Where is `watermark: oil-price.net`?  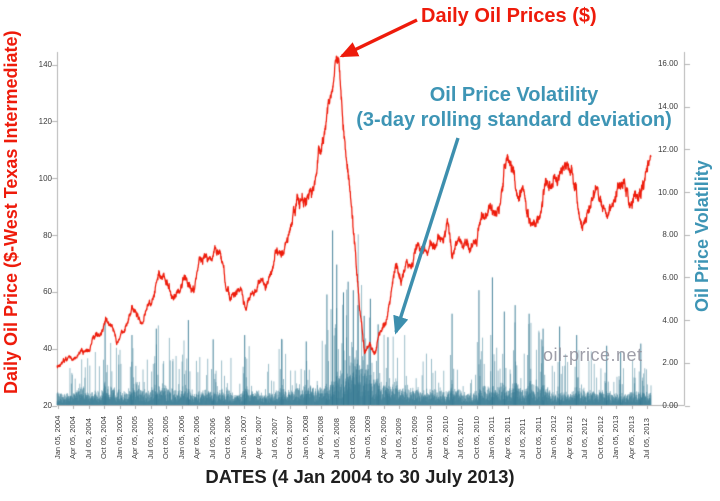
watermark: oil-price.net is located at coordinates (593, 355).